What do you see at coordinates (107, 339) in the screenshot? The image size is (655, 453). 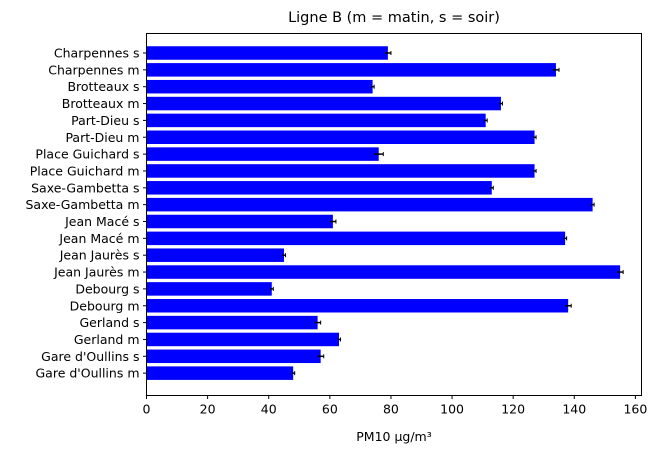 I see `y-tick-label: Gerland m` at bounding box center [107, 339].